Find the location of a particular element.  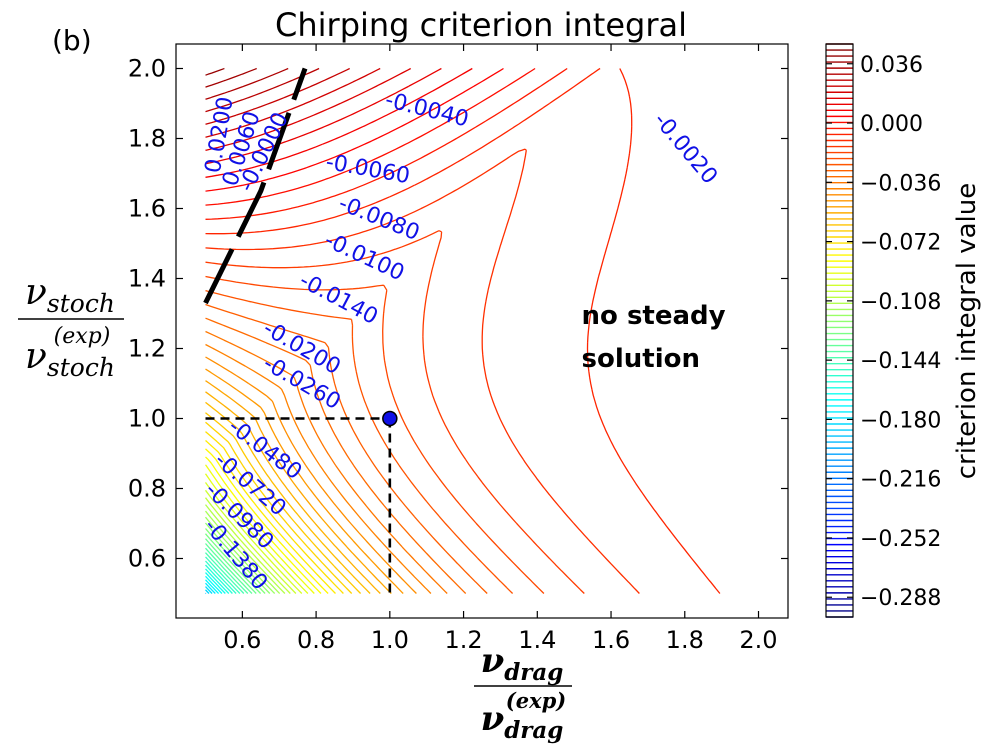

panel-label: (b) is located at coordinates (72, 40).